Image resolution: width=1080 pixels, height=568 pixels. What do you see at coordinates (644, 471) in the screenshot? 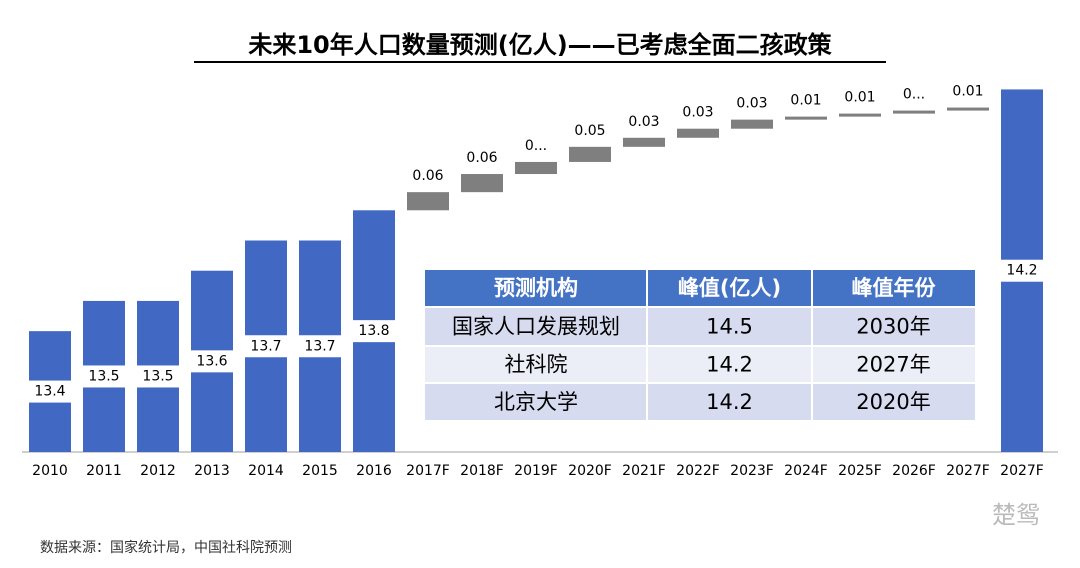
I see `x-tick-label: 2021F` at bounding box center [644, 471].